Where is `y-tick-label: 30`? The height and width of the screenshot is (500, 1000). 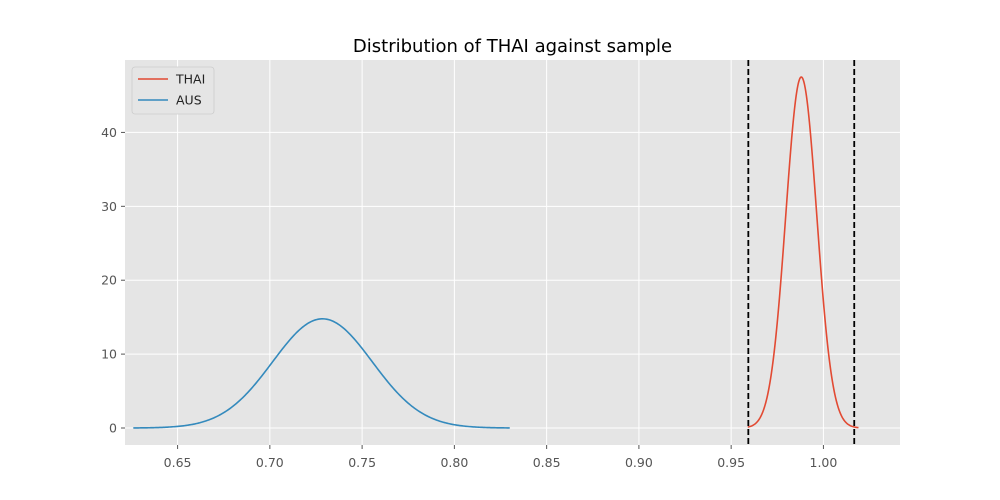 y-tick-label: 30 is located at coordinates (109, 206).